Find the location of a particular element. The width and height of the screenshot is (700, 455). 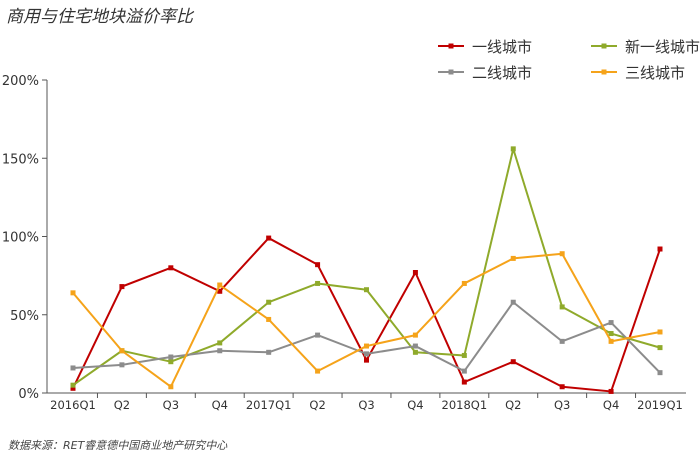

legend-item: 一线城市 is located at coordinates (485, 47).